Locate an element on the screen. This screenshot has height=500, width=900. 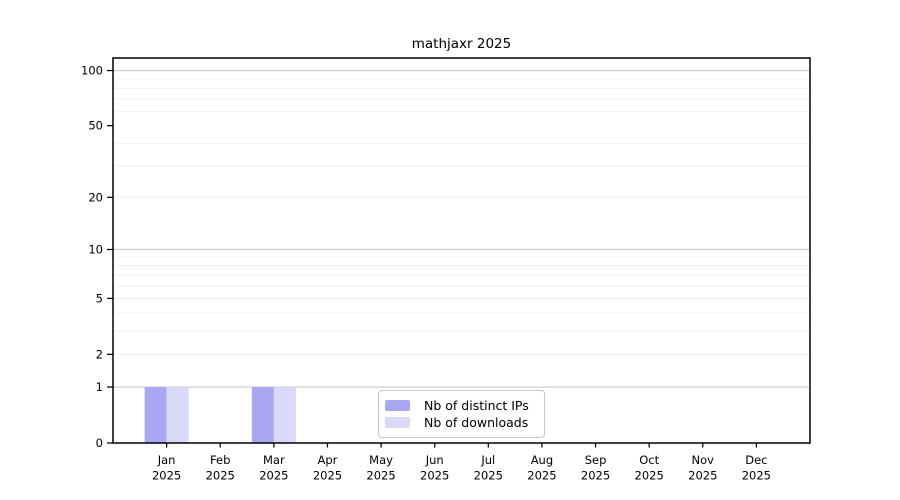
y-tick-label-10: 10 is located at coordinates (95, 249).